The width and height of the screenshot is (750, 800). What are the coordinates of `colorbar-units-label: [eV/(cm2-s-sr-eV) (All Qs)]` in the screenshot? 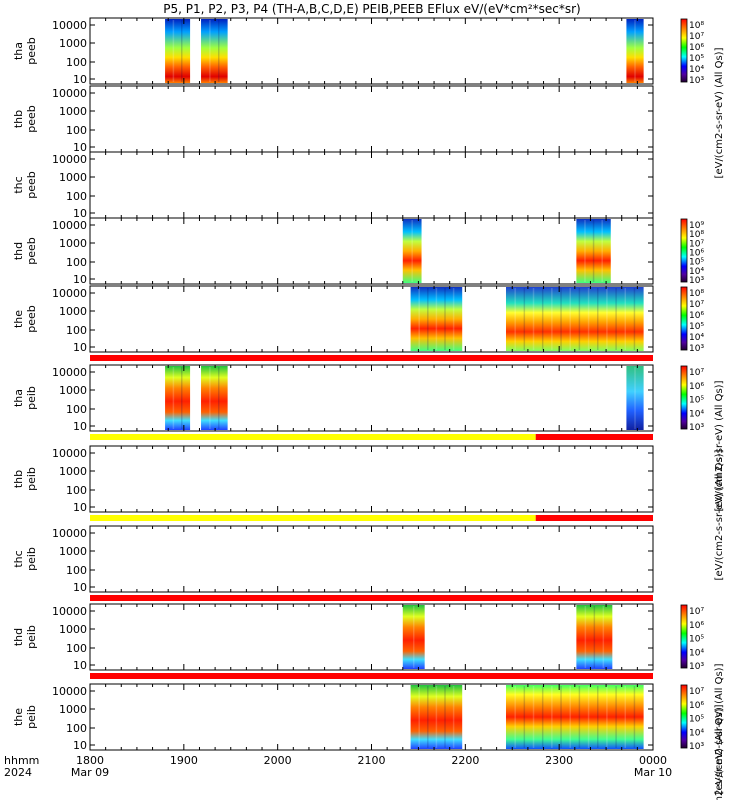 It's located at (719, 752).